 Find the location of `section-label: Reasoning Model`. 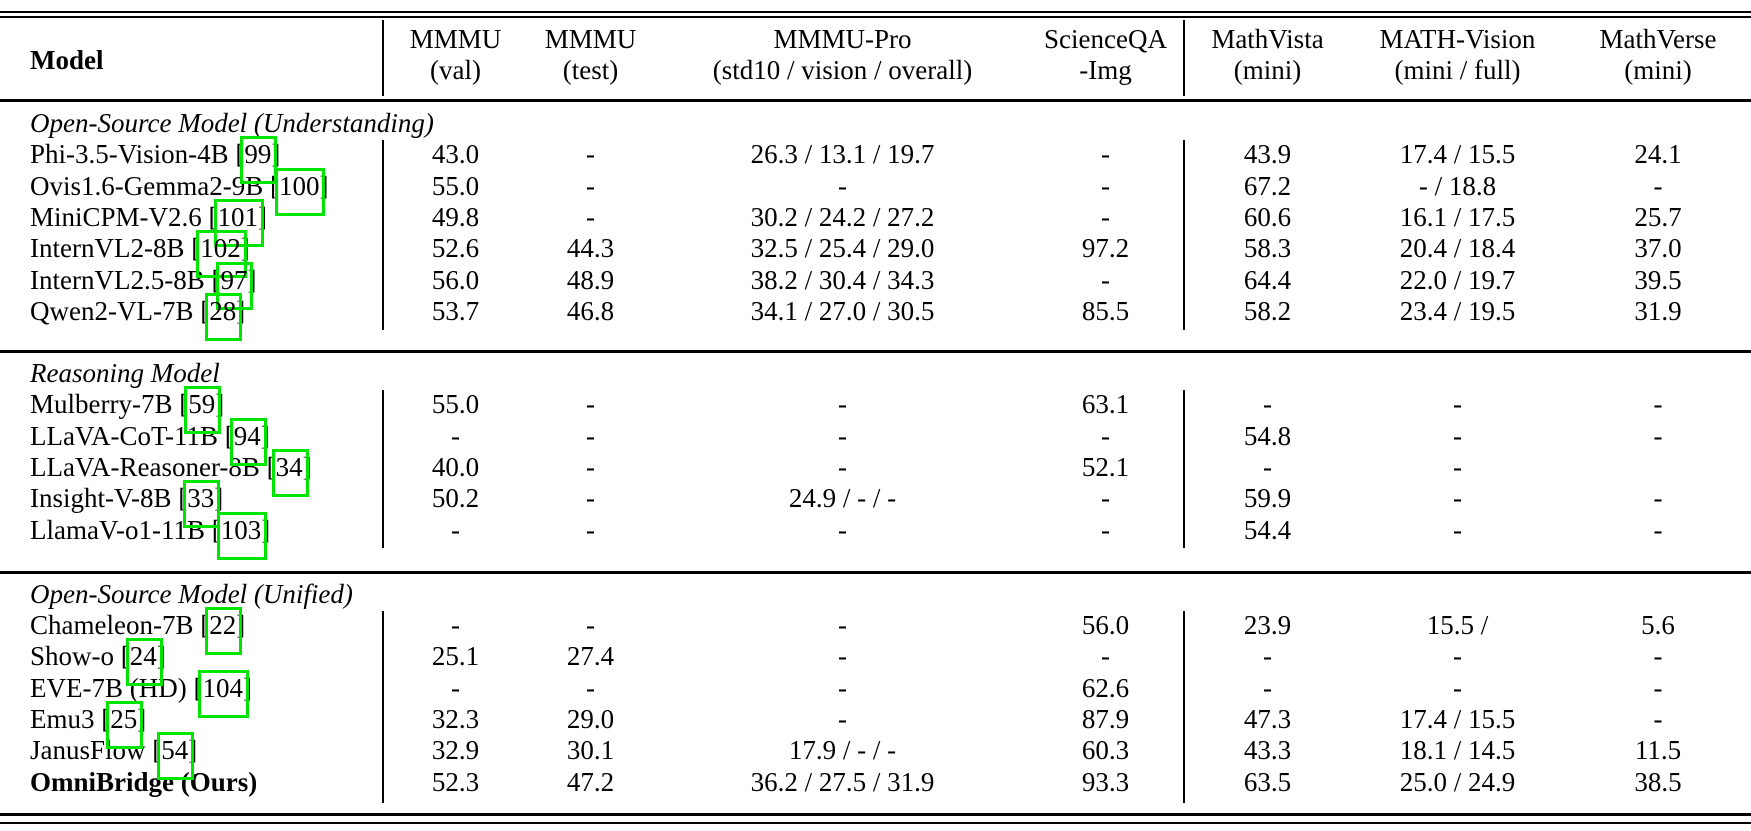

section-label: Reasoning Model is located at coordinates (125, 372).